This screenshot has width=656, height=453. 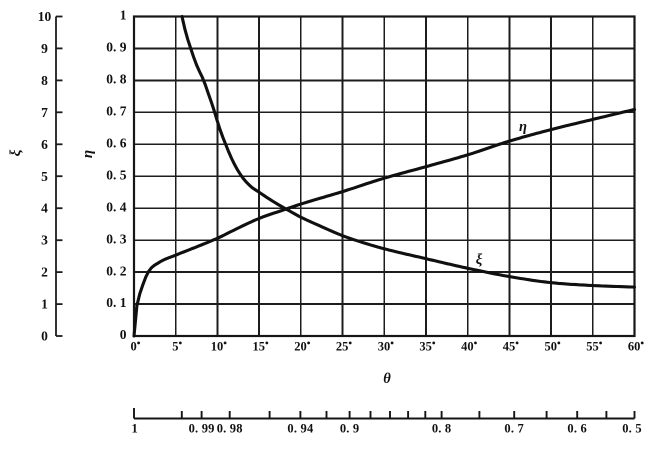 I want to click on svg-text: 0. 4, so click(x=116, y=206).